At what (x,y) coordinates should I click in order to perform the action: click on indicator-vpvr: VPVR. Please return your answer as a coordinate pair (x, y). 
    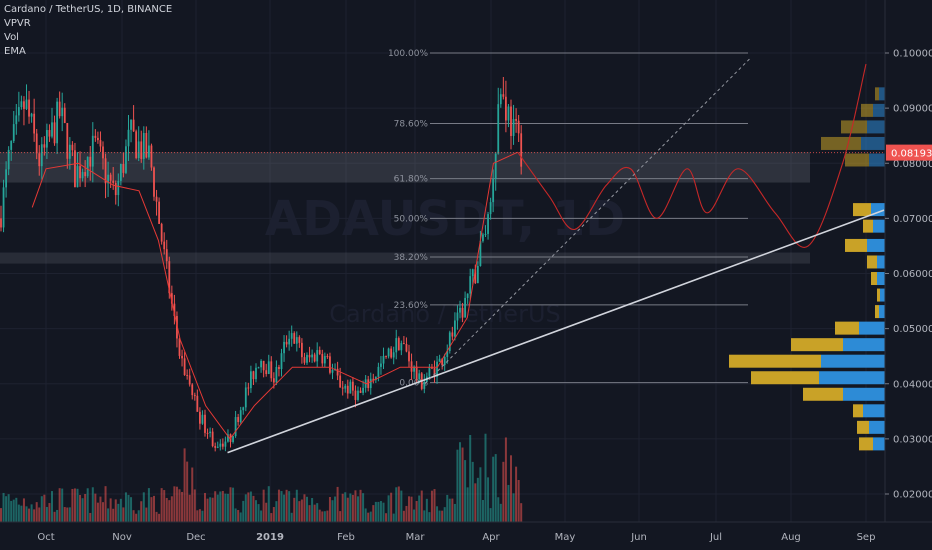
    Looking at the image, I should click on (17, 23).